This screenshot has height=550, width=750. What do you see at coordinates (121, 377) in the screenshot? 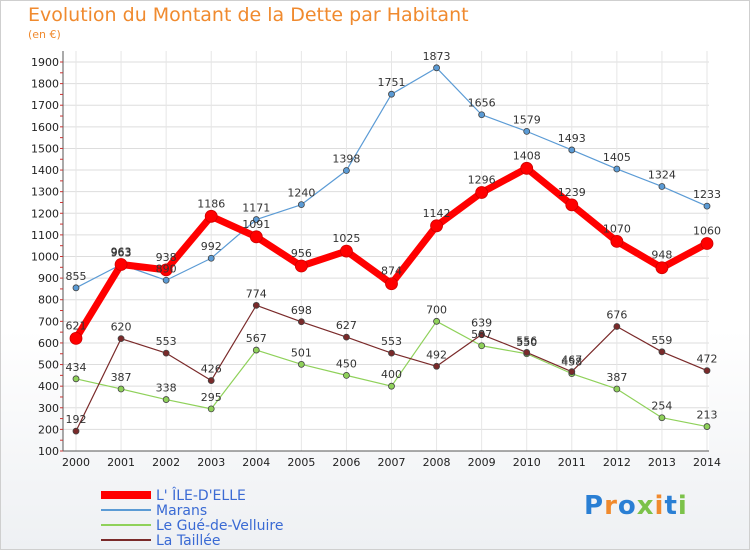
I see `series-1-label-2001: 387` at bounding box center [121, 377].